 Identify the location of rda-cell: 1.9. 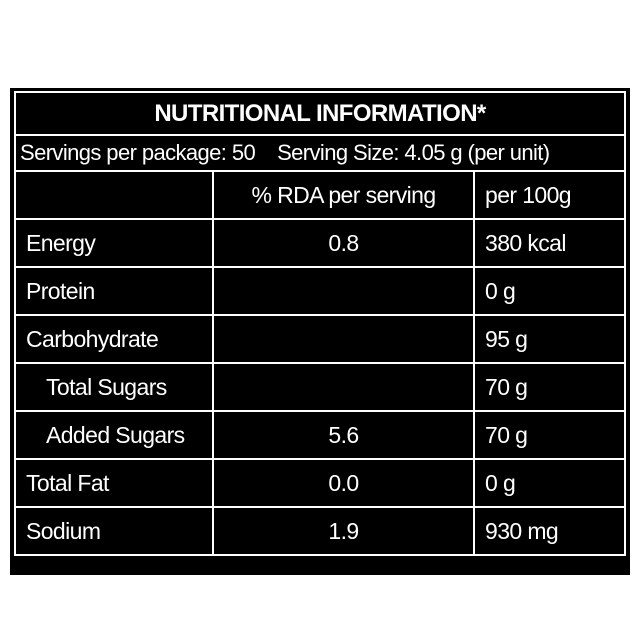
(343, 531).